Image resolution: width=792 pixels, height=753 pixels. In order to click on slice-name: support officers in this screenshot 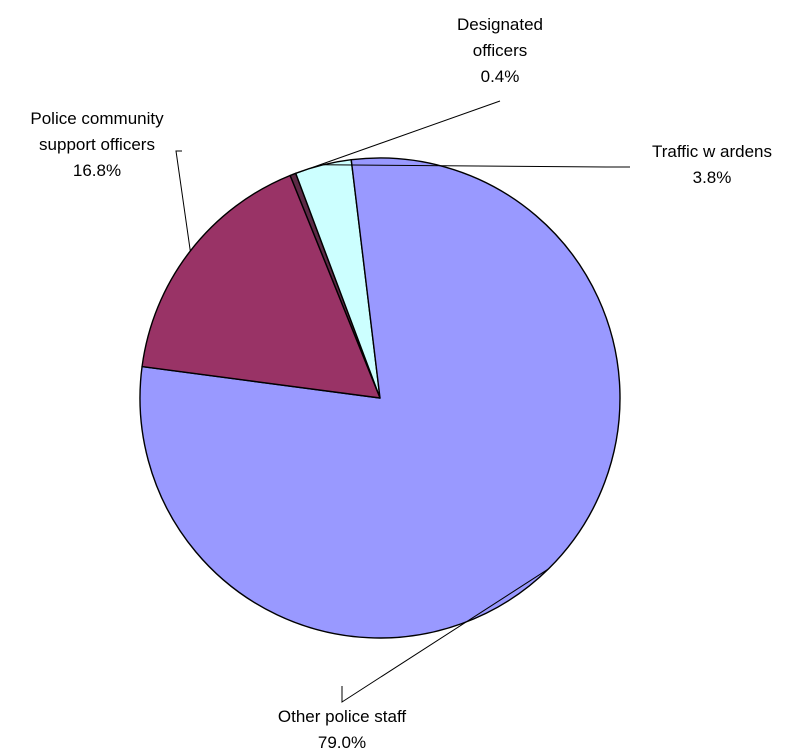, I will do `click(97, 144)`.